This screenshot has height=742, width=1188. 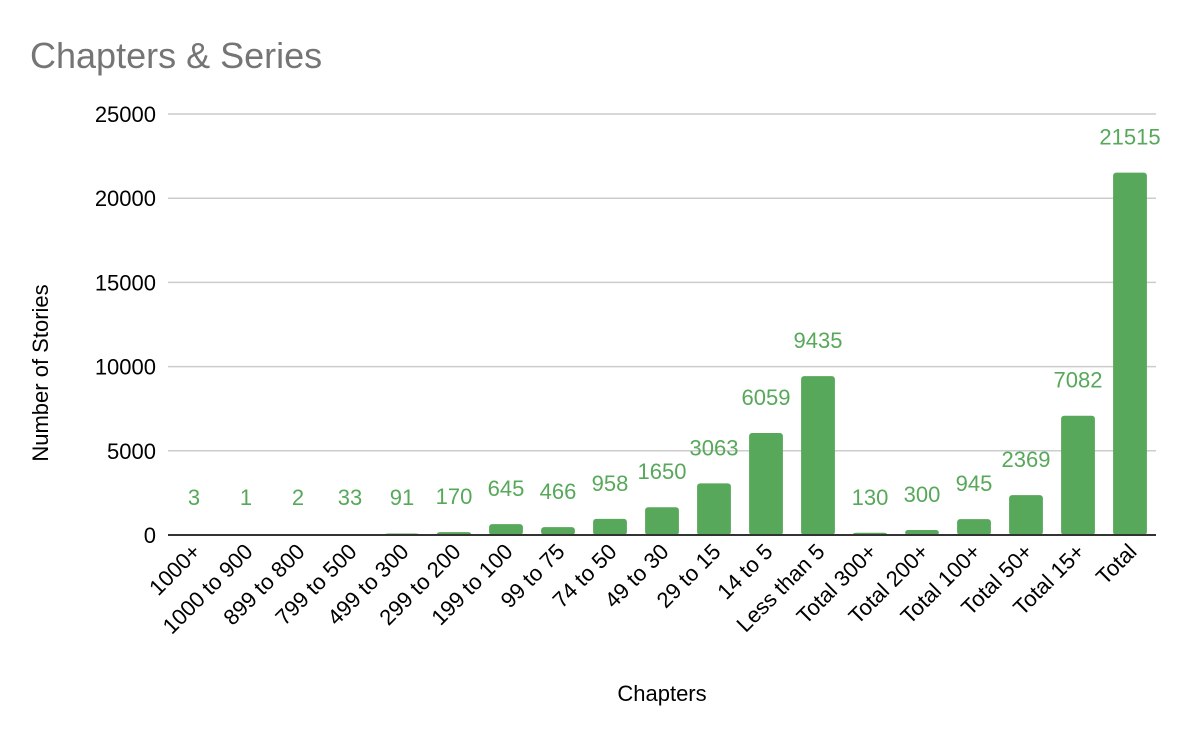 What do you see at coordinates (131, 451) in the screenshot?
I see `y-tick-label: 5000` at bounding box center [131, 451].